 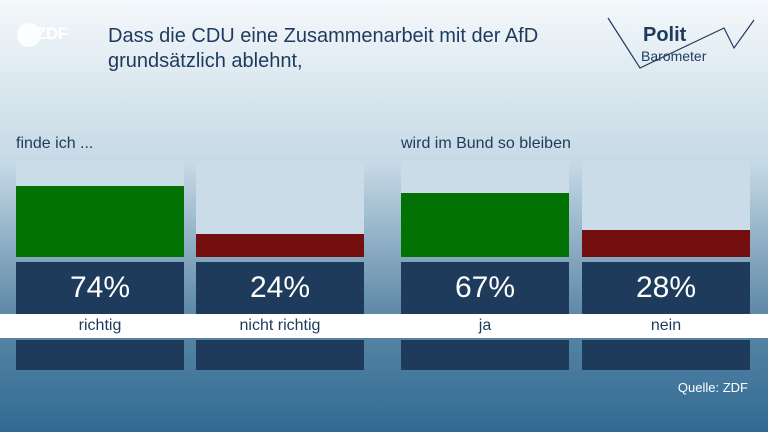 What do you see at coordinates (100, 325) in the screenshot?
I see `category-label-richtig: richtig` at bounding box center [100, 325].